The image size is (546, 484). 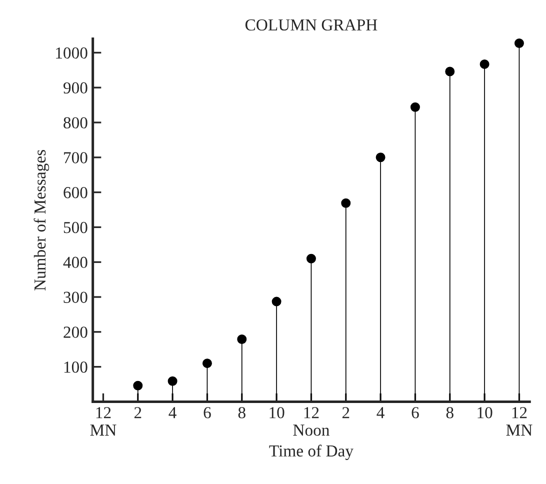 What do you see at coordinates (42, 220) in the screenshot?
I see `y-axis-title: Number of Messages` at bounding box center [42, 220].